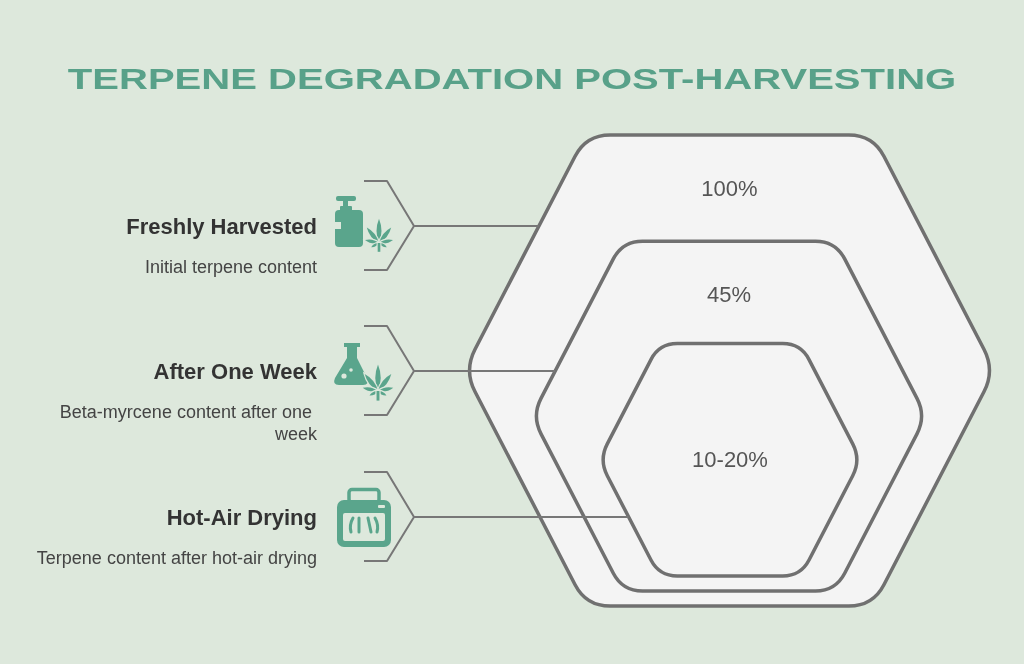 The image size is (1024, 664). What do you see at coordinates (221, 226) in the screenshot?
I see `category-label: Freshly Harvested` at bounding box center [221, 226].